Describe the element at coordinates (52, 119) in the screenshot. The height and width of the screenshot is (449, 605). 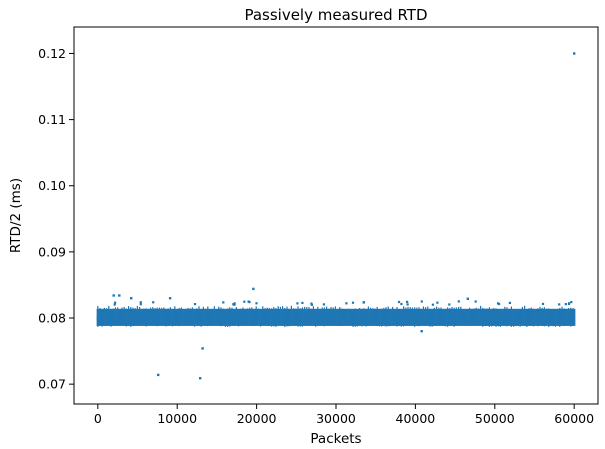
I see `y-tick-label: 0.11` at that location.